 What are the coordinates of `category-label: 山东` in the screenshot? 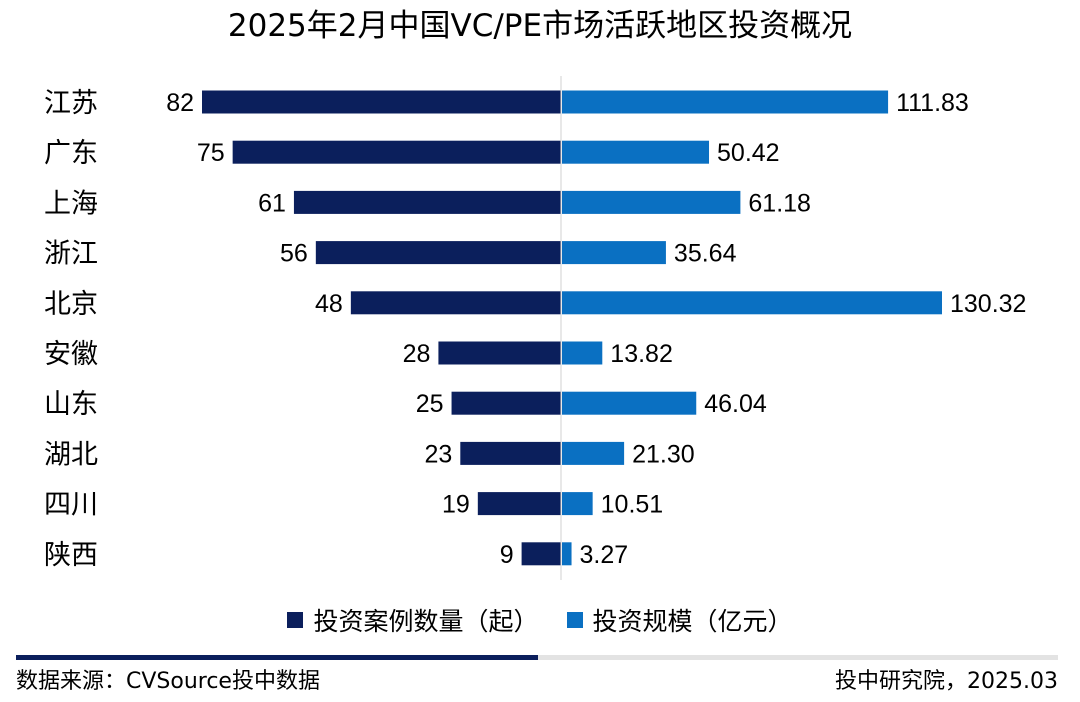 It's located at (71, 404).